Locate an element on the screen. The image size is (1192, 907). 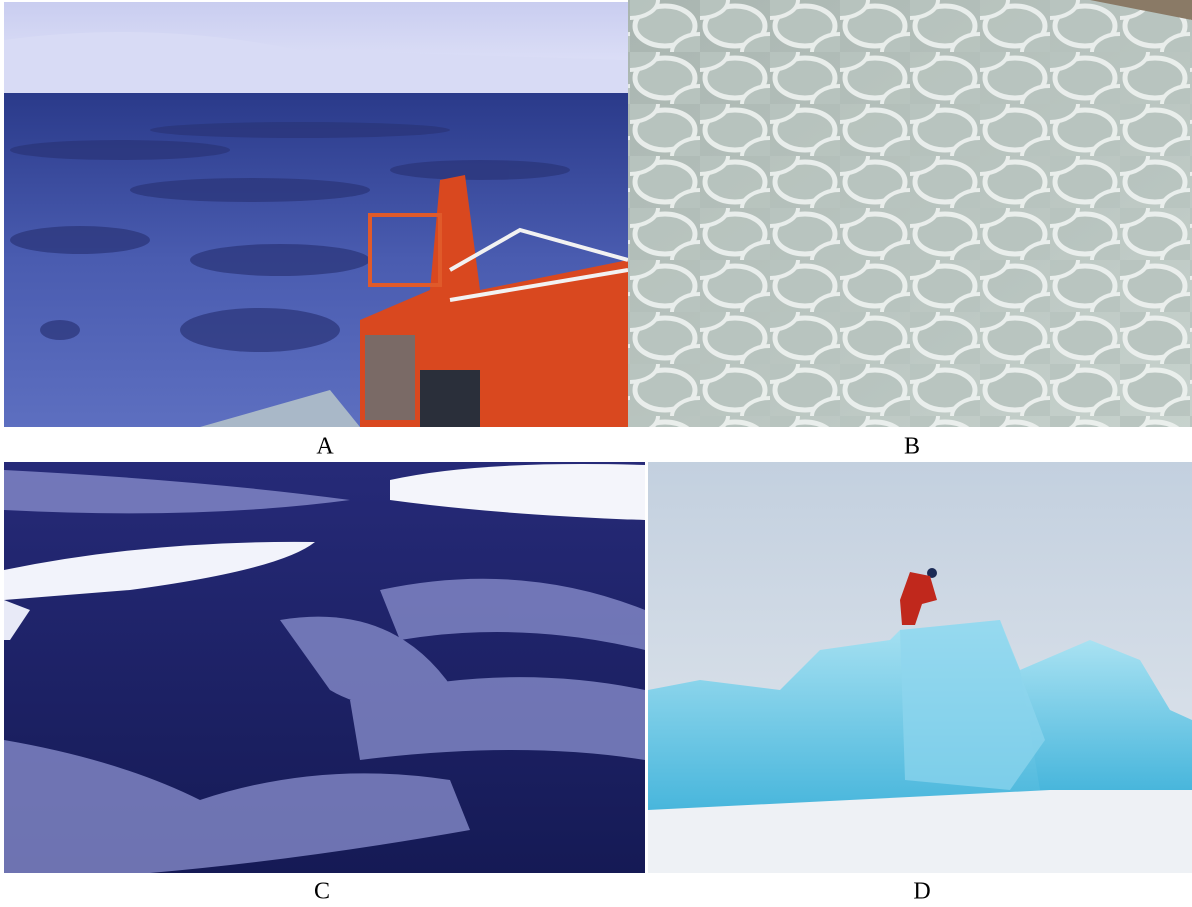
panel-label: A is located at coordinates (325, 447).